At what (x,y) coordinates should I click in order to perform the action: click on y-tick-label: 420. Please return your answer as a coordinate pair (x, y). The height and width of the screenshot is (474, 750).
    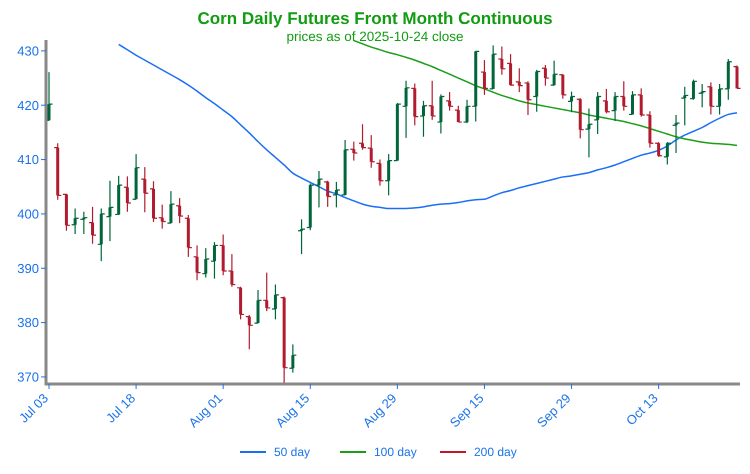
    Looking at the image, I should click on (28, 105).